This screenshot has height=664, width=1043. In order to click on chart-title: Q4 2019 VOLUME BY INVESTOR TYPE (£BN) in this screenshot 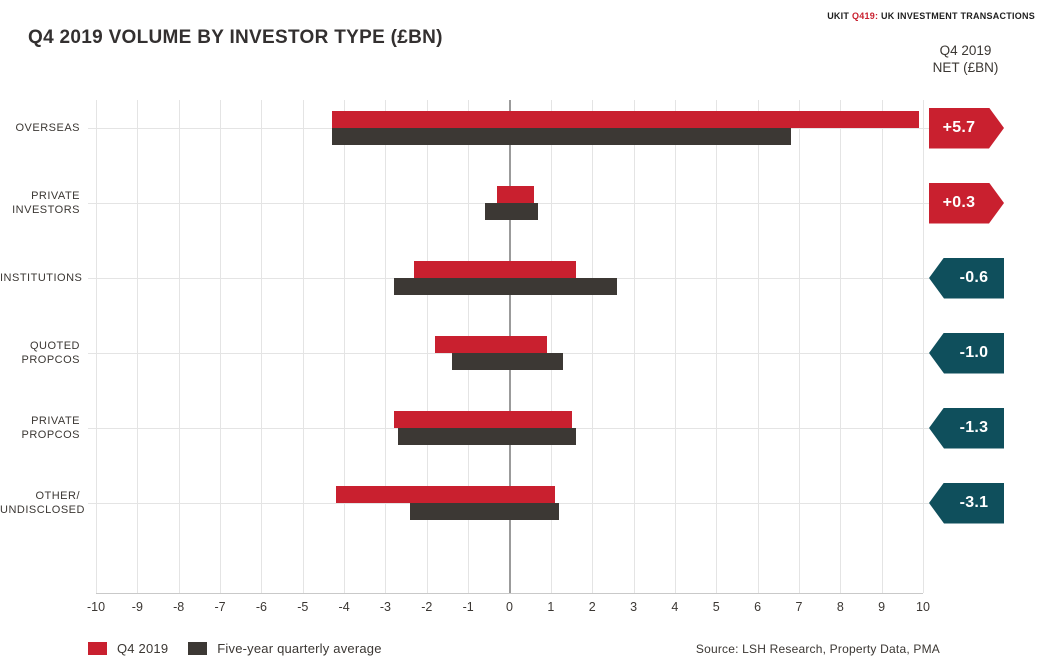, I will do `click(235, 37)`.